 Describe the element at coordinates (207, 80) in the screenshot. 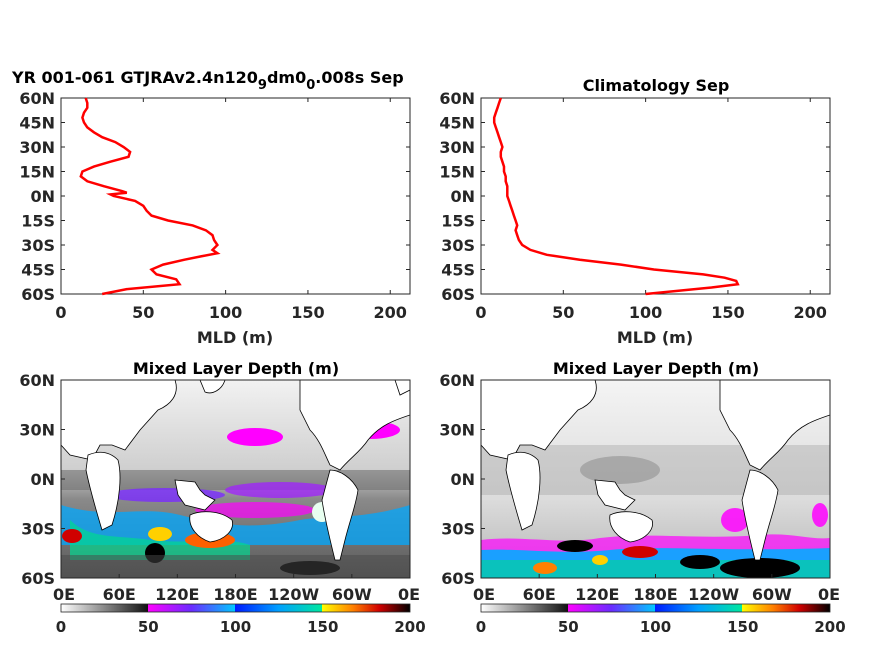

I see `panel-title: YR 001-061 GTJRAv2.4n1209dm00.008s Sep` at that location.